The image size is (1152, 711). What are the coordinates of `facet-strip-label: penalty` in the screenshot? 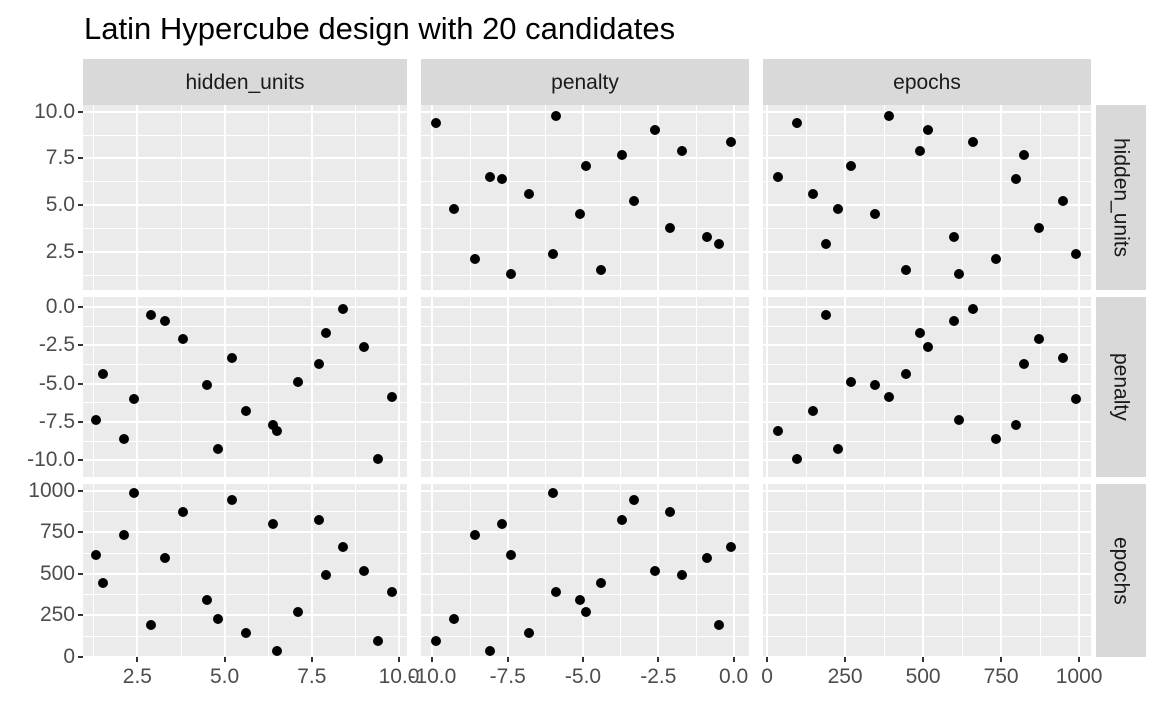 It's located at (1121, 387).